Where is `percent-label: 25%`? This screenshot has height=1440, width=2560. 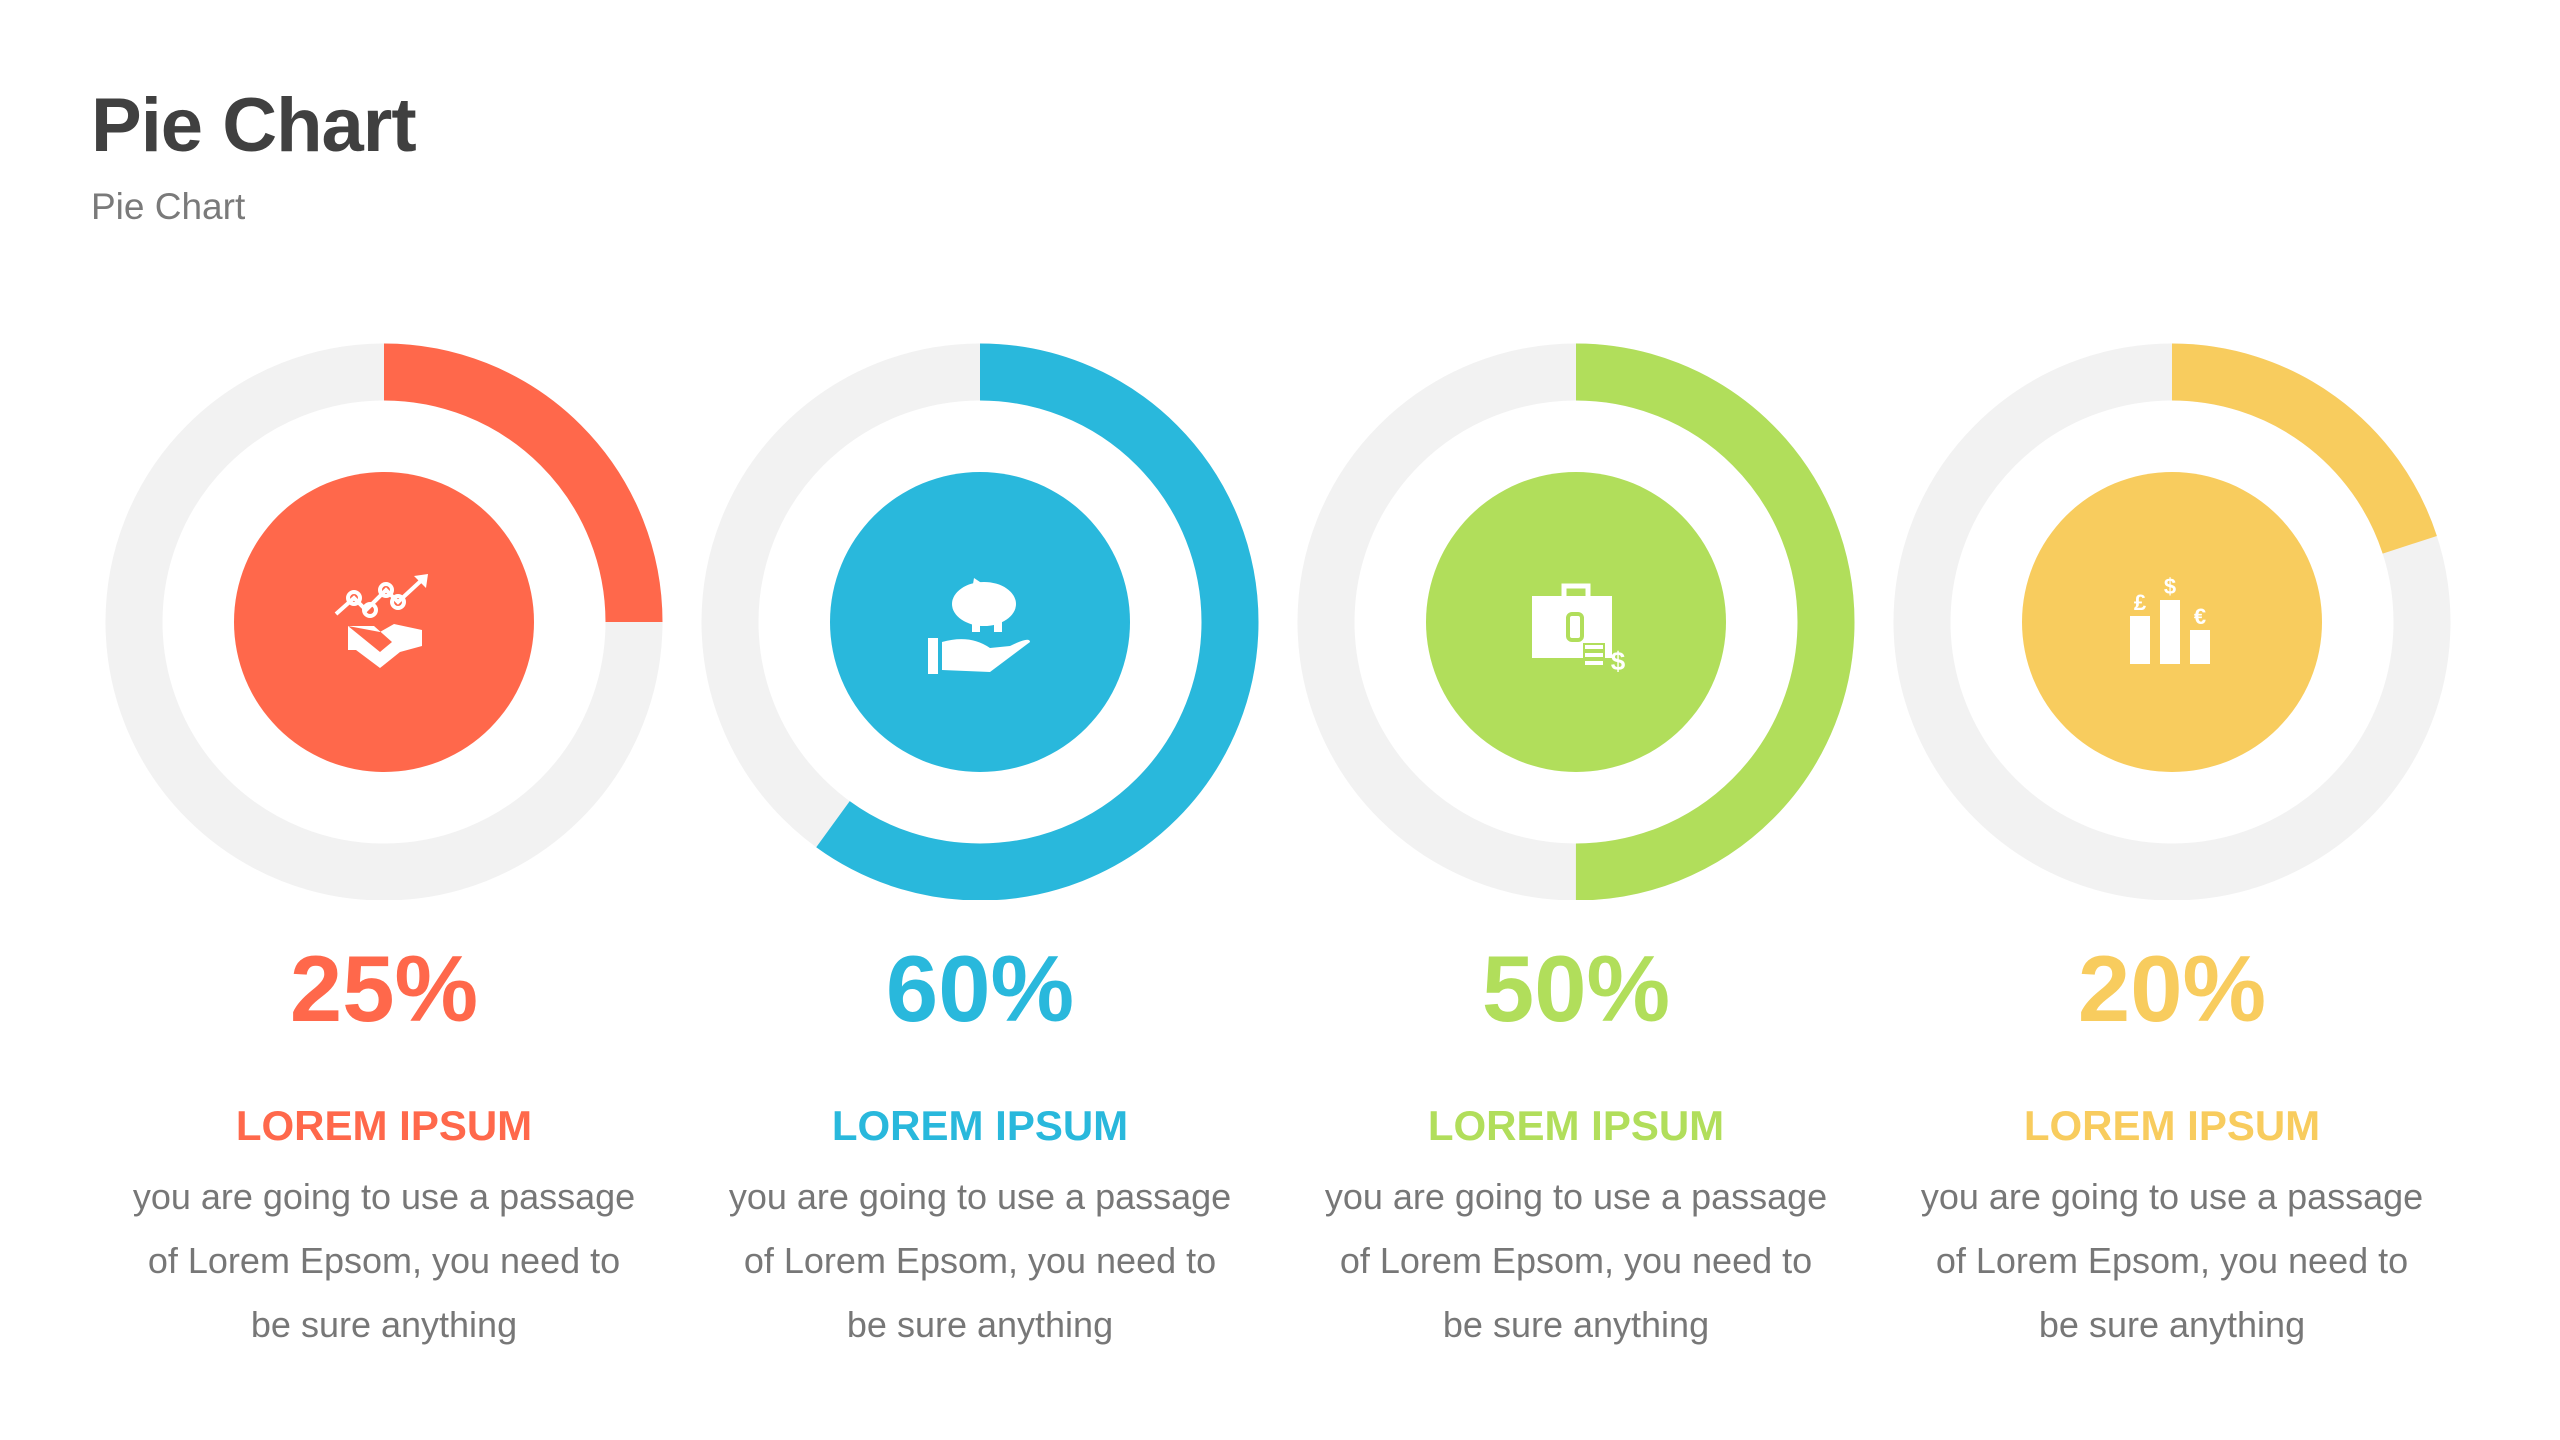
percent-label: 25% is located at coordinates (384, 988).